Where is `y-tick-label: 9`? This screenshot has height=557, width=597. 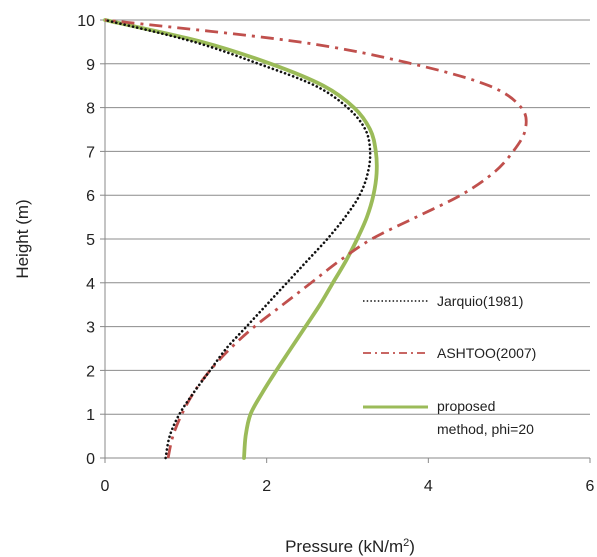 y-tick-label: 9 is located at coordinates (90, 65).